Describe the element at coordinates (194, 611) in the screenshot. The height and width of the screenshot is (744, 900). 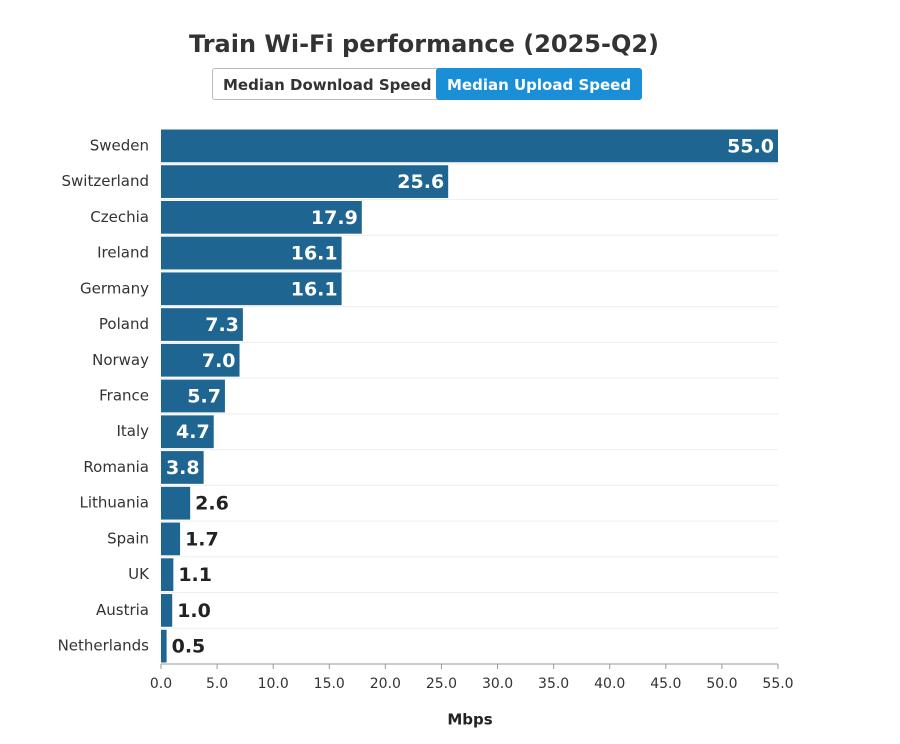
I see `value-label: 1.0` at that location.